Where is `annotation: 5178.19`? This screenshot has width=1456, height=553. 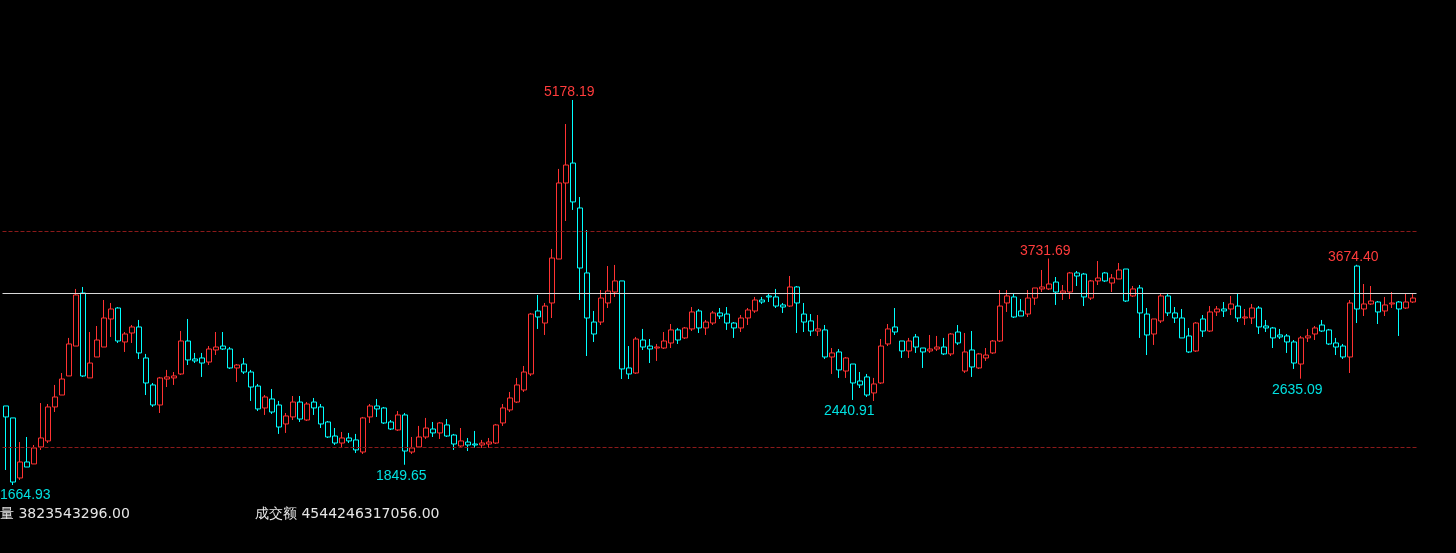
annotation: 5178.19 is located at coordinates (569, 91).